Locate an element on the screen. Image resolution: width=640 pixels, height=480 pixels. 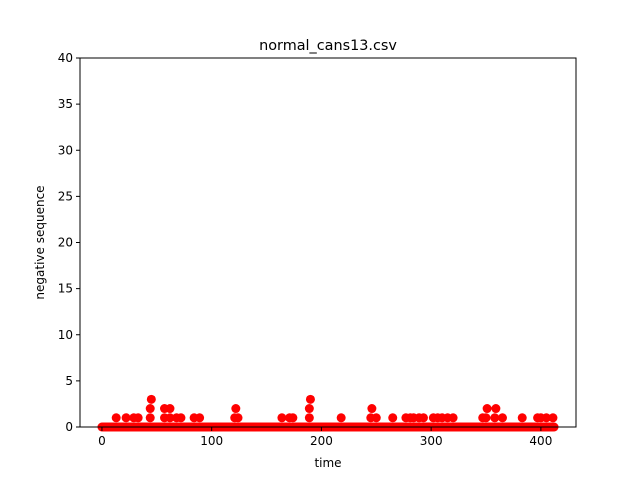
y-tick-label: 35 is located at coordinates (65, 104).